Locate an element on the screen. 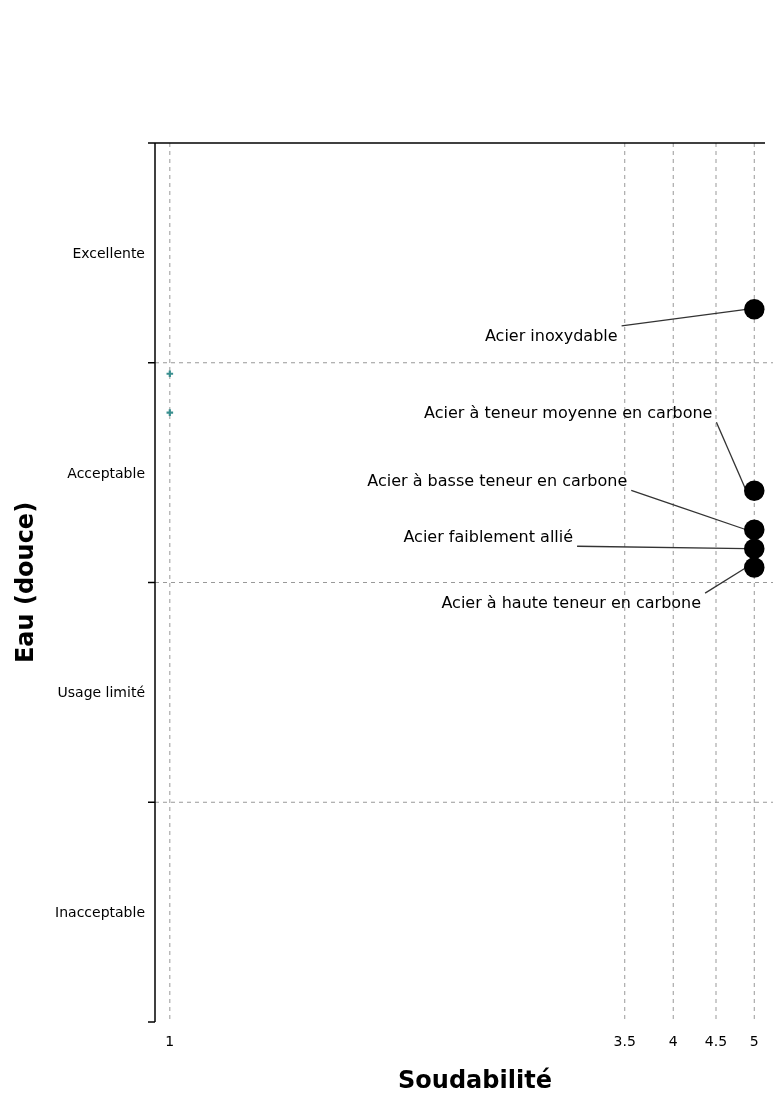  y-tick-label: Inacceptable is located at coordinates (100, 912).